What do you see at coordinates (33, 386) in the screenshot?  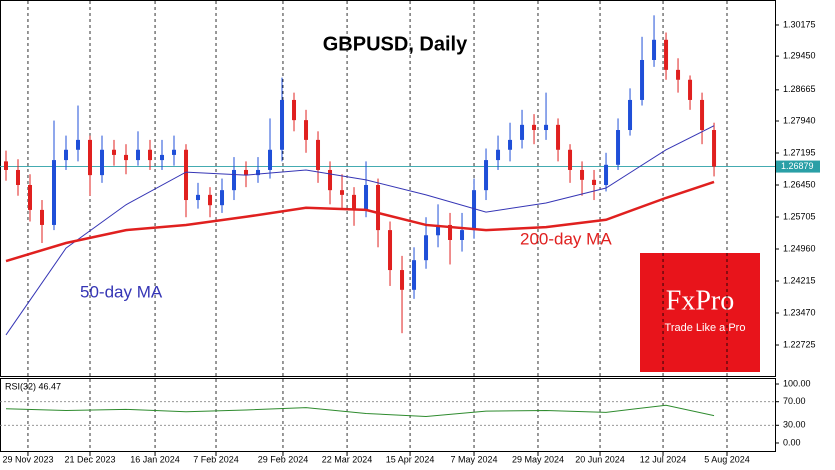 I see `indicator-label: RSI(32) 46.47` at bounding box center [33, 386].